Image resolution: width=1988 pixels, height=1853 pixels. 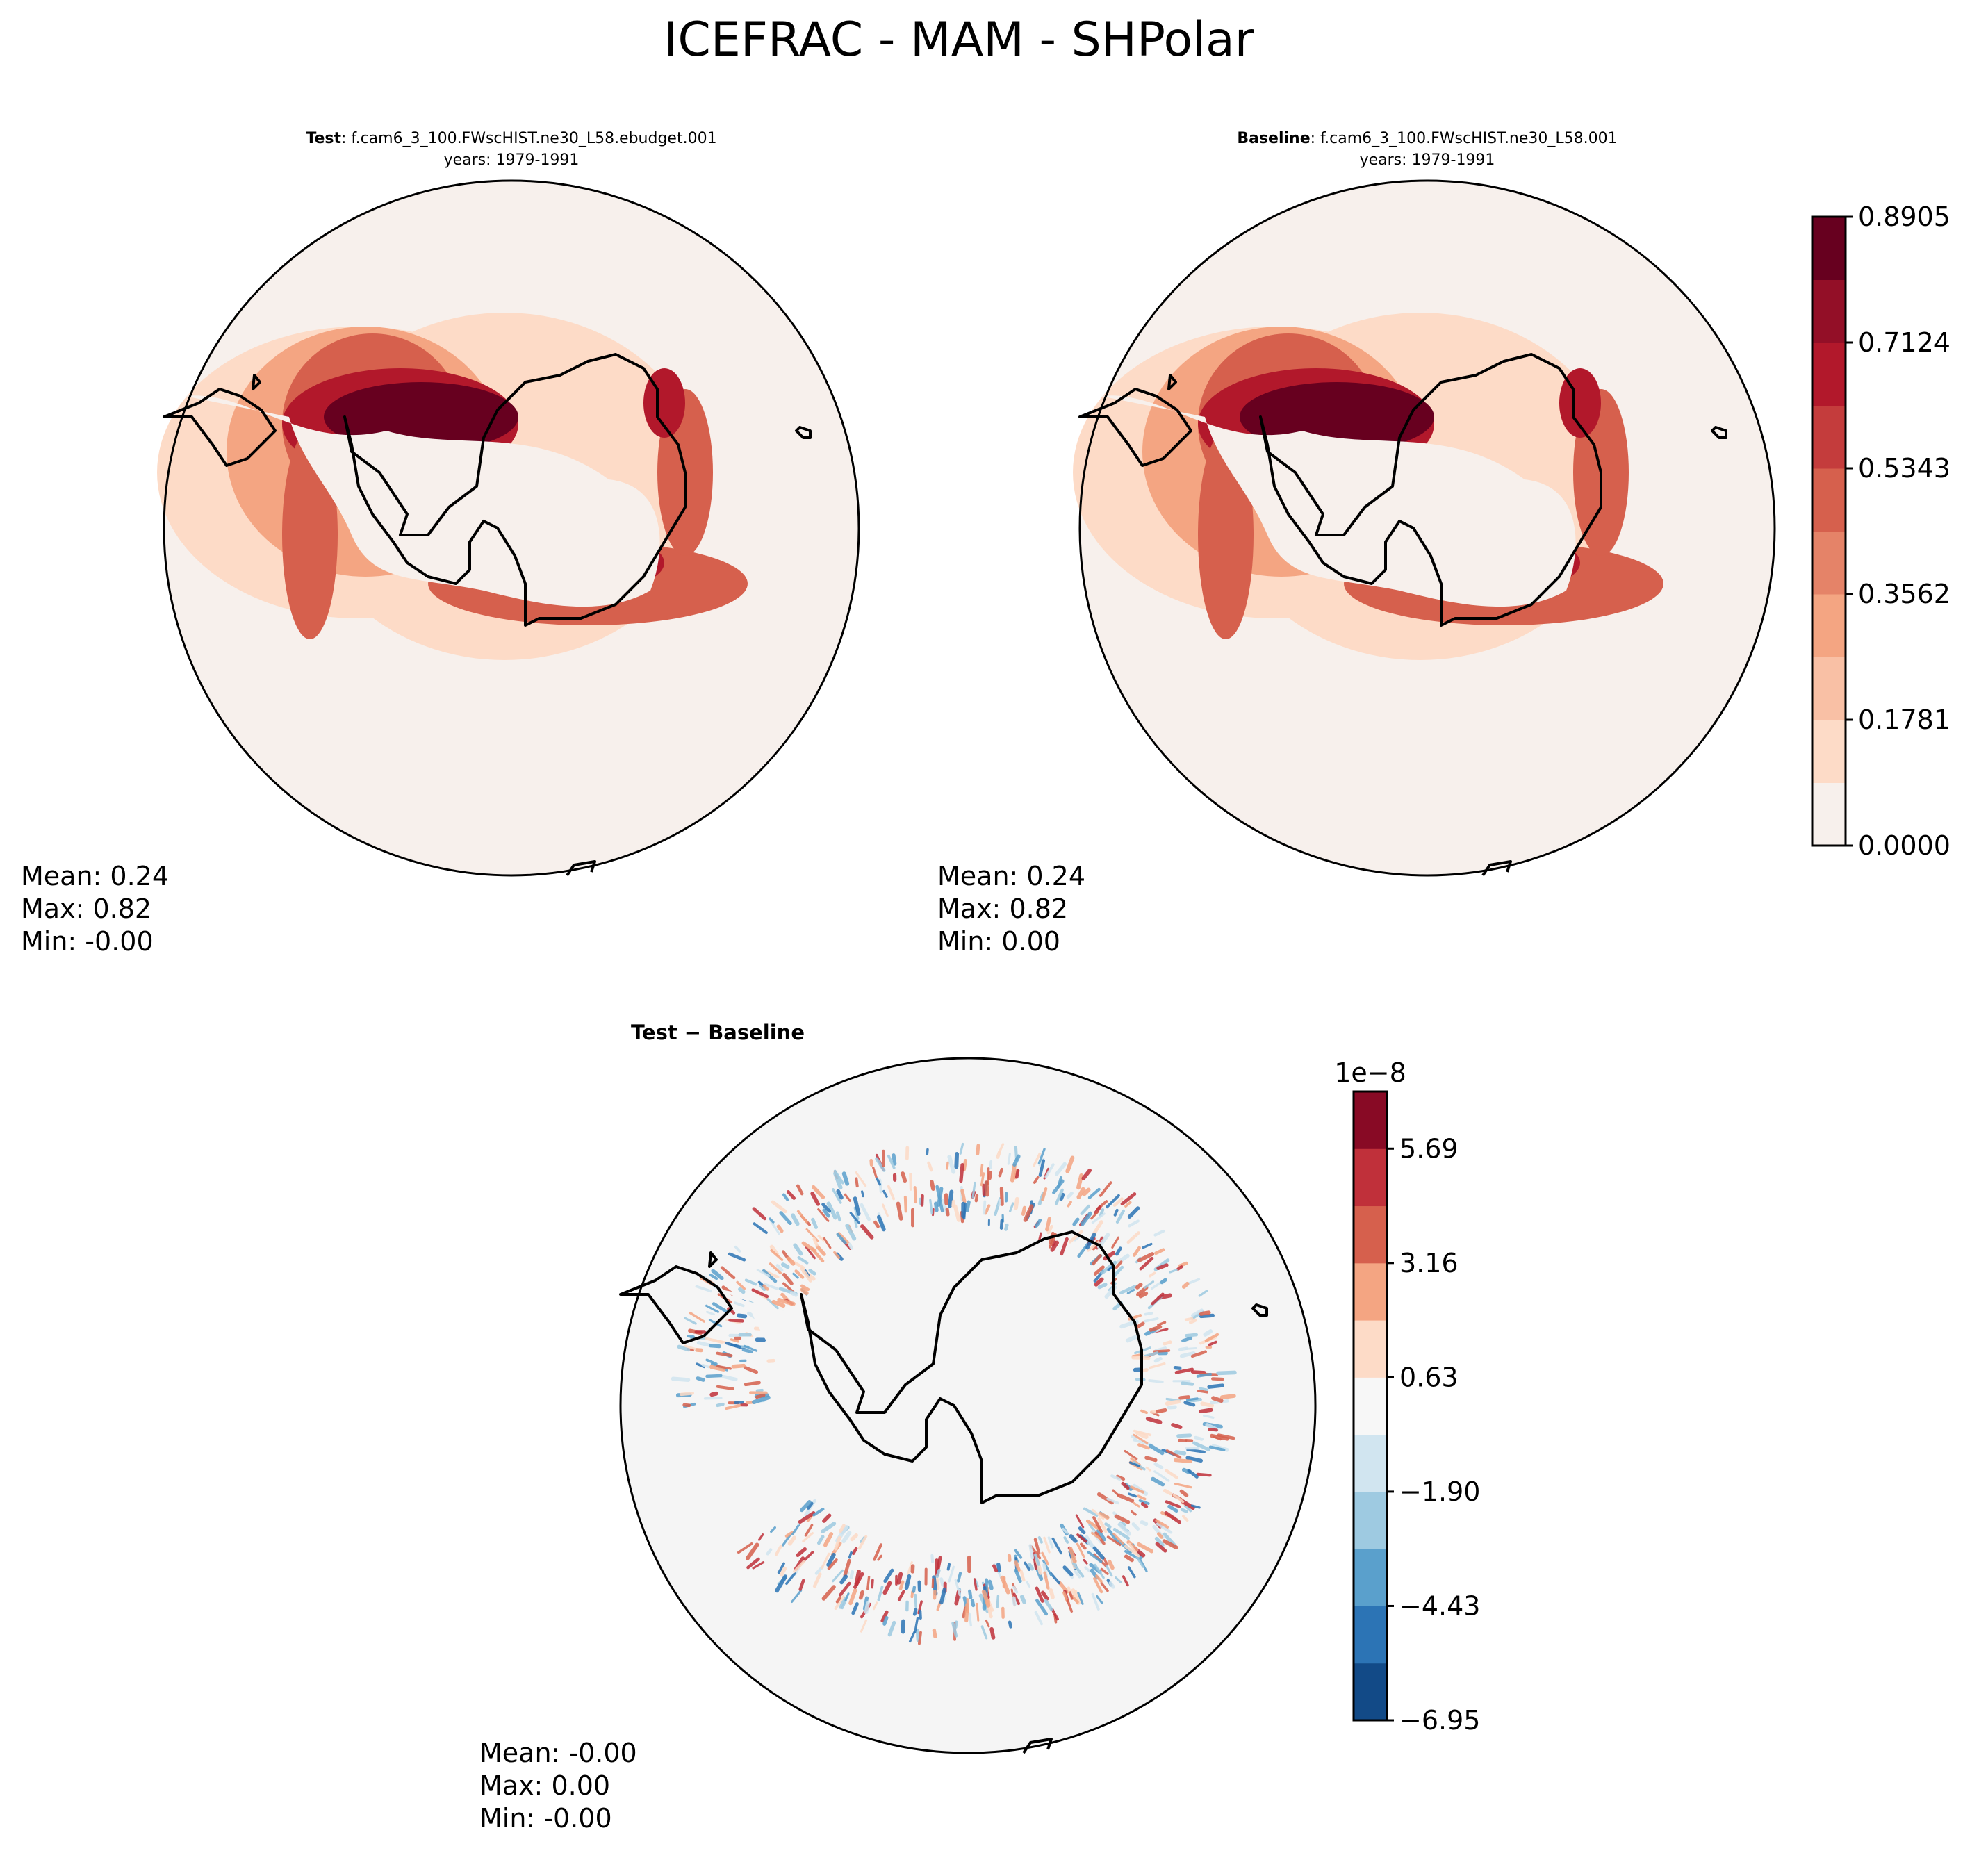 I want to click on panel-test-min: Min: -0.00, so click(x=87, y=941).